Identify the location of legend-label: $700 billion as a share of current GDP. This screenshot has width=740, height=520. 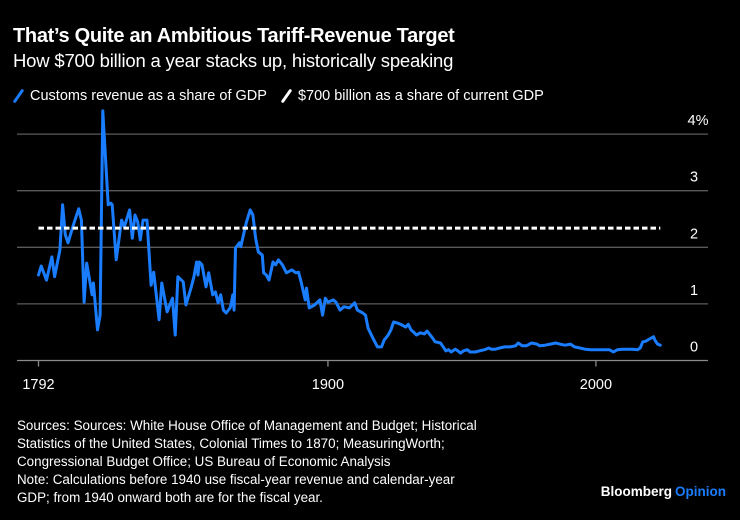
(420, 96).